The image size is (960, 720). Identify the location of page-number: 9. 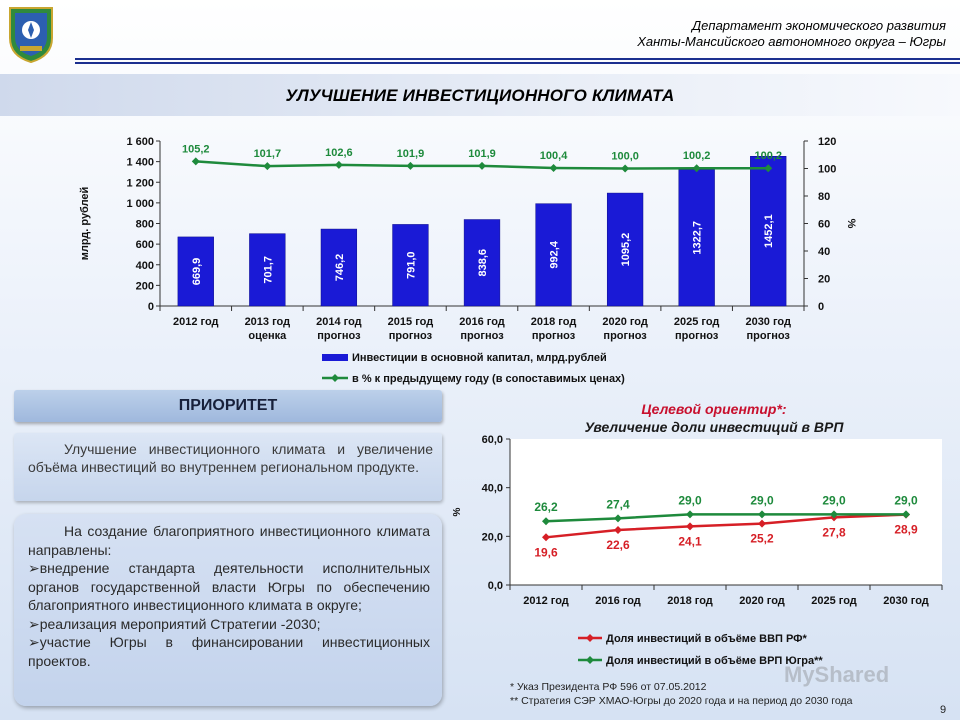
(943, 710).